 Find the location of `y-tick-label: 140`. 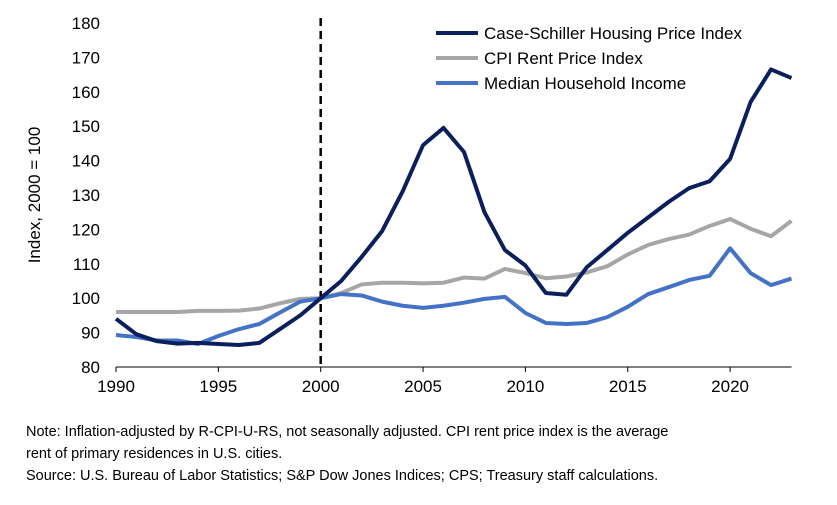

y-tick-label: 140 is located at coordinates (86, 161).